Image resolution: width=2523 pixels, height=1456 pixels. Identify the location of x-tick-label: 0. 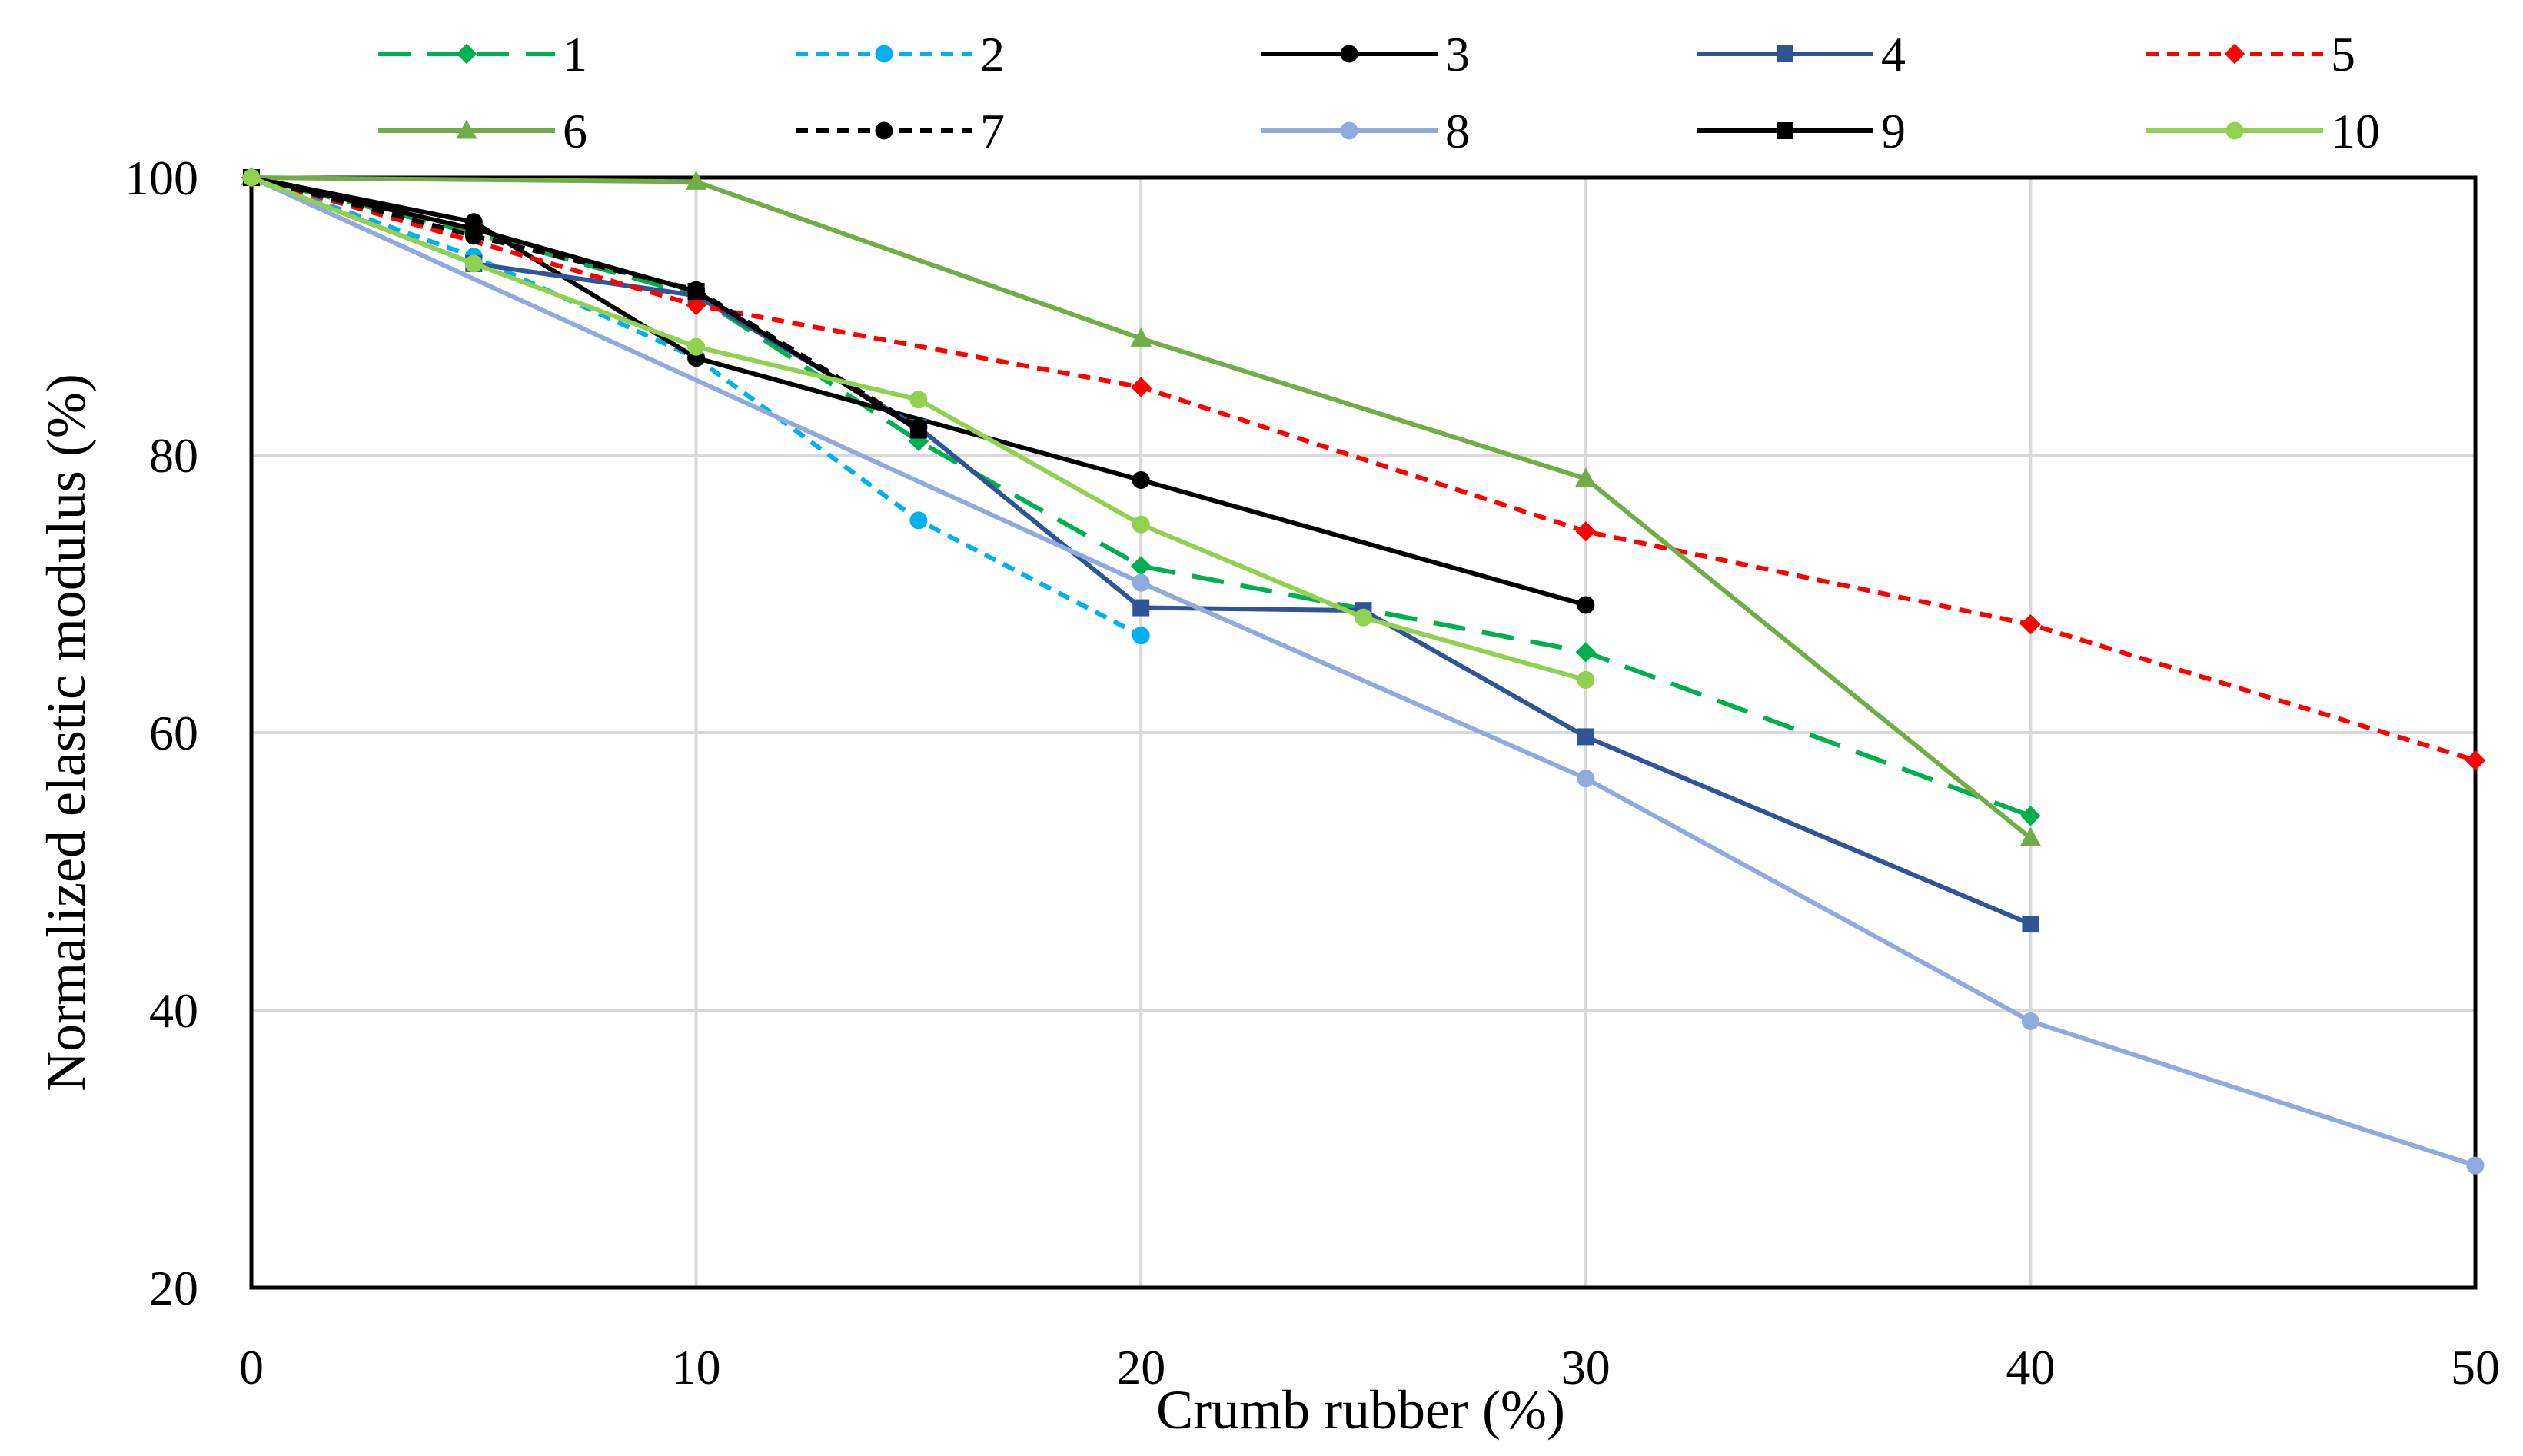
(252, 1367).